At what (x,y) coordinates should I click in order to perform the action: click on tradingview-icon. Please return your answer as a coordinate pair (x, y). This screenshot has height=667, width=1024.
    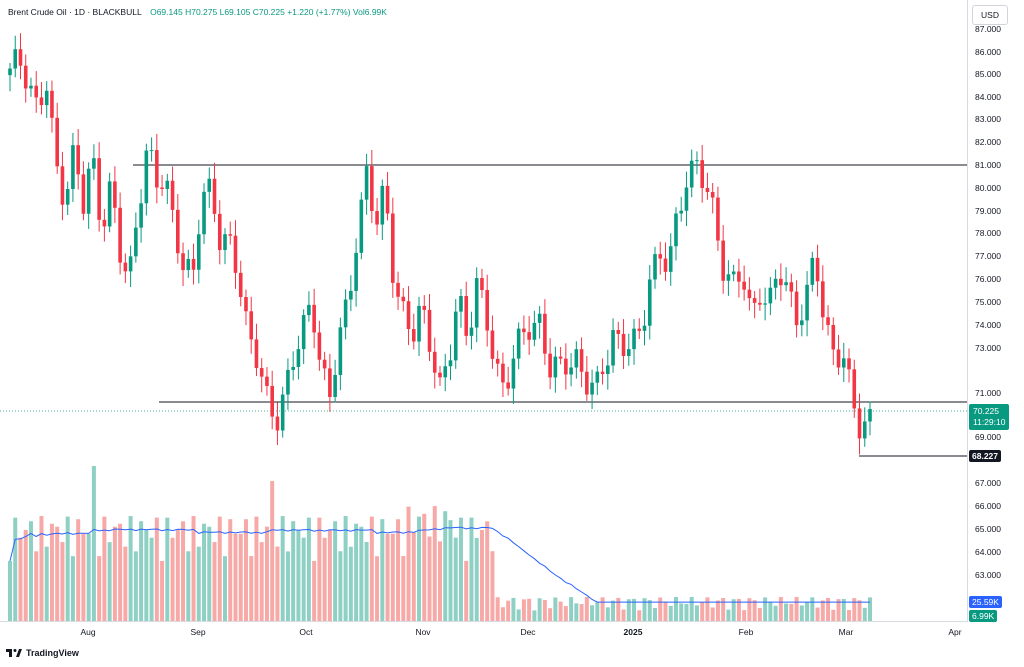
    Looking at the image, I should click on (14, 653).